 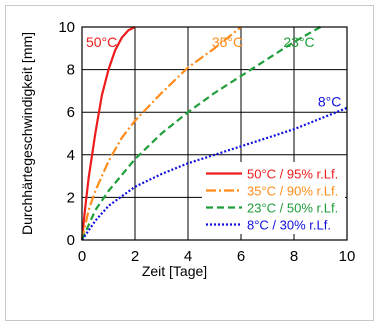 What do you see at coordinates (71, 155) in the screenshot?
I see `y-tick-label: 4` at bounding box center [71, 155].